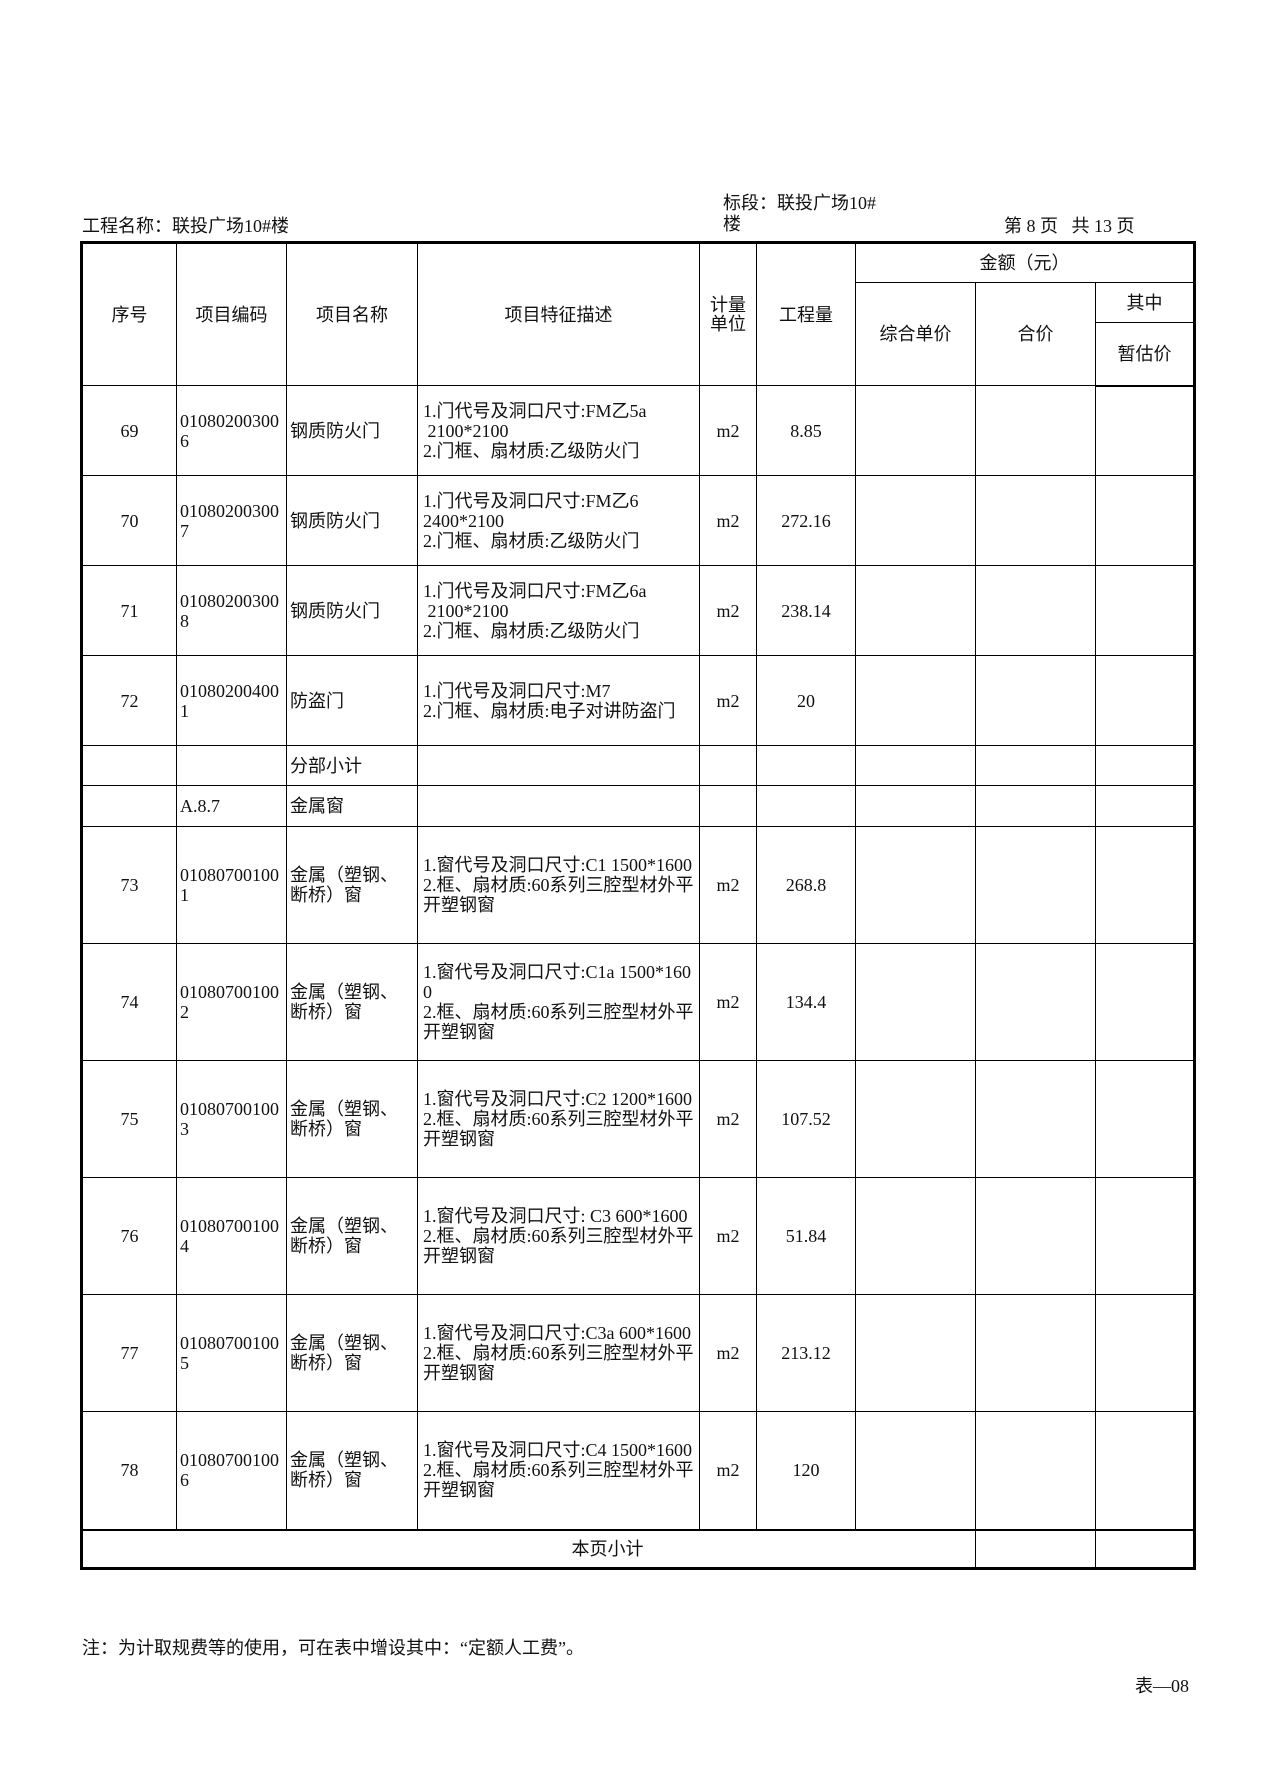 Image resolution: width=1268 pixels, height=1790 pixels. I want to click on page-subtotal-row: 本页小计, so click(638, 1548).